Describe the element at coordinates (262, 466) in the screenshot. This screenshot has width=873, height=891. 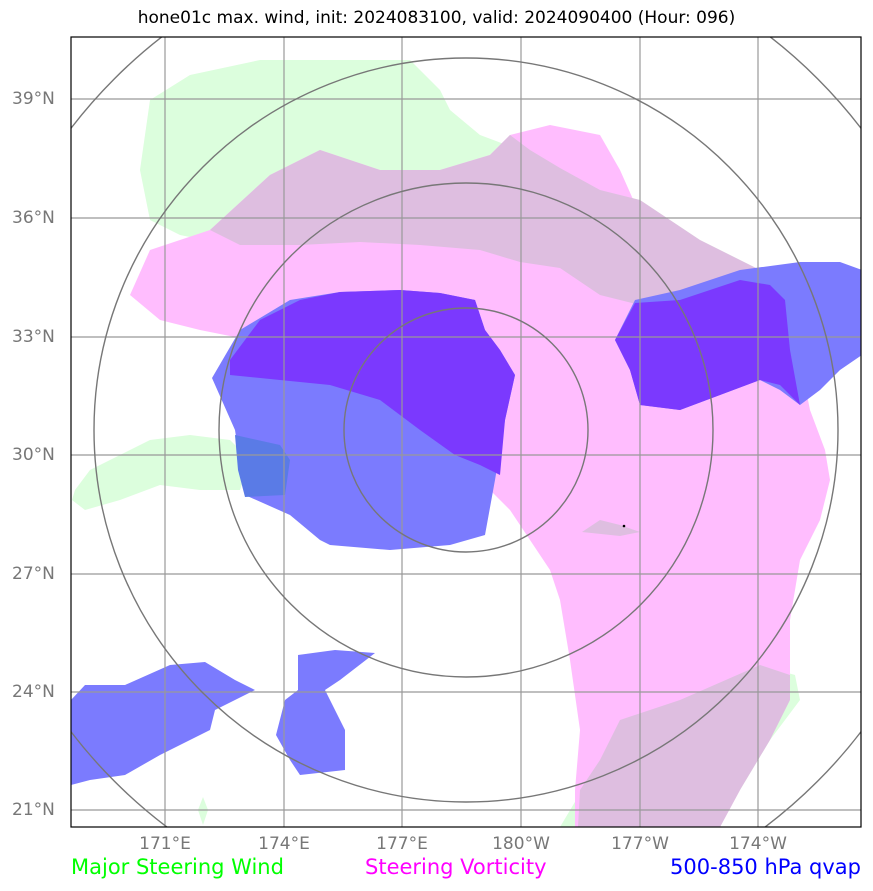
I see `qvap-overlap-wind` at that location.